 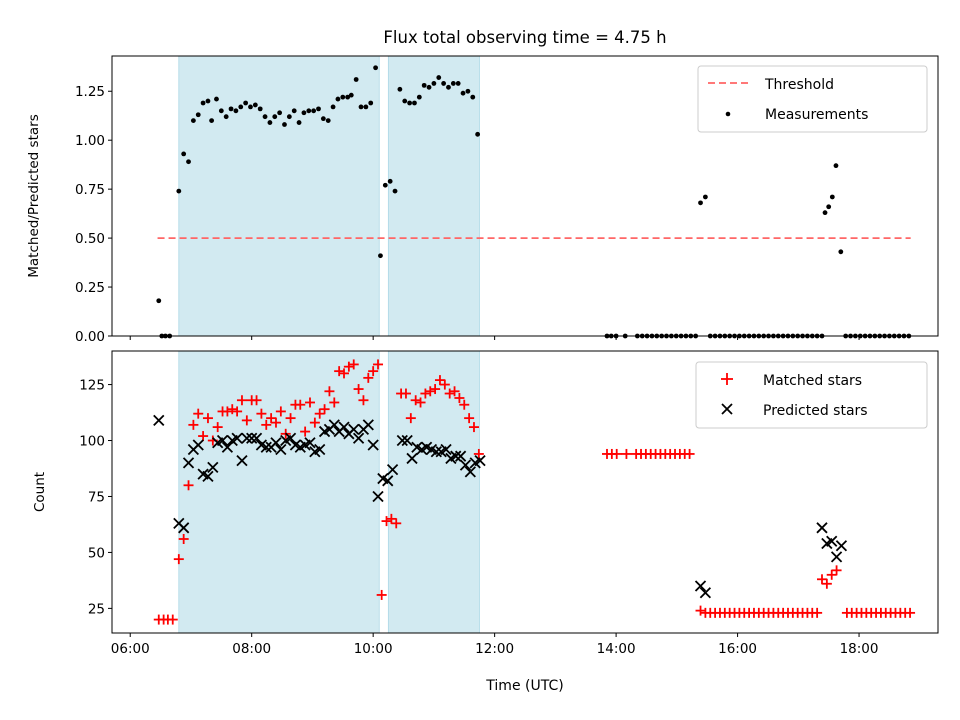 I want to click on x-tick-label: 14:00, so click(x=616, y=649).